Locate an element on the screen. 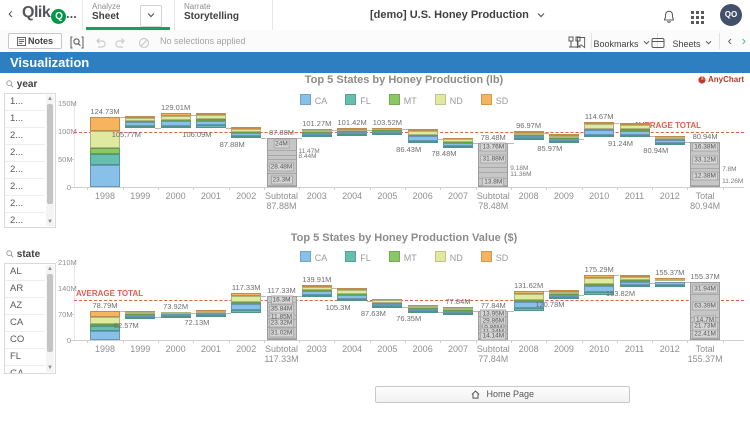 Image resolution: width=750 pixels, height=422 pixels. listbox-item: AZ is located at coordinates (25, 306).